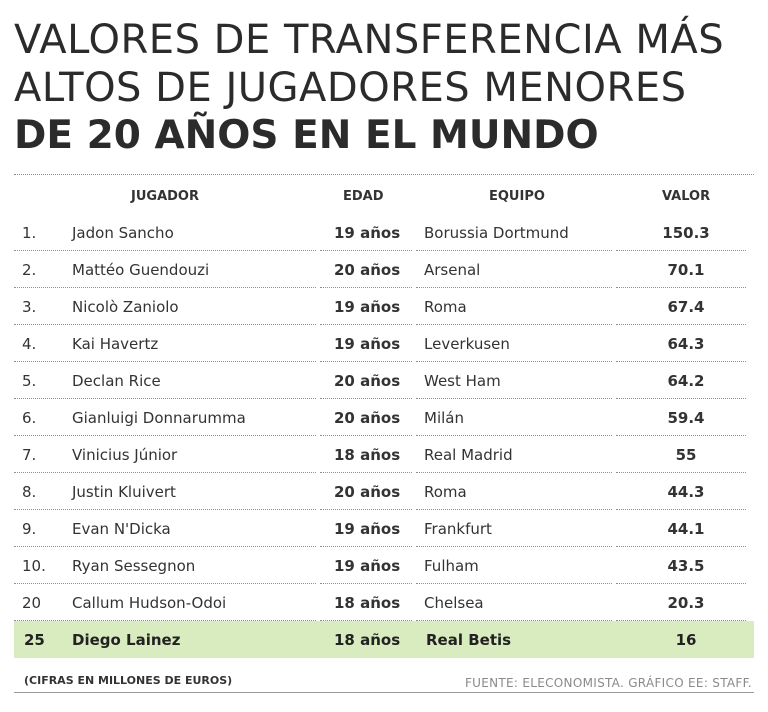 Image resolution: width=768 pixels, height=712 pixels. Describe the element at coordinates (444, 418) in the screenshot. I see `team-cell: Milán` at that location.